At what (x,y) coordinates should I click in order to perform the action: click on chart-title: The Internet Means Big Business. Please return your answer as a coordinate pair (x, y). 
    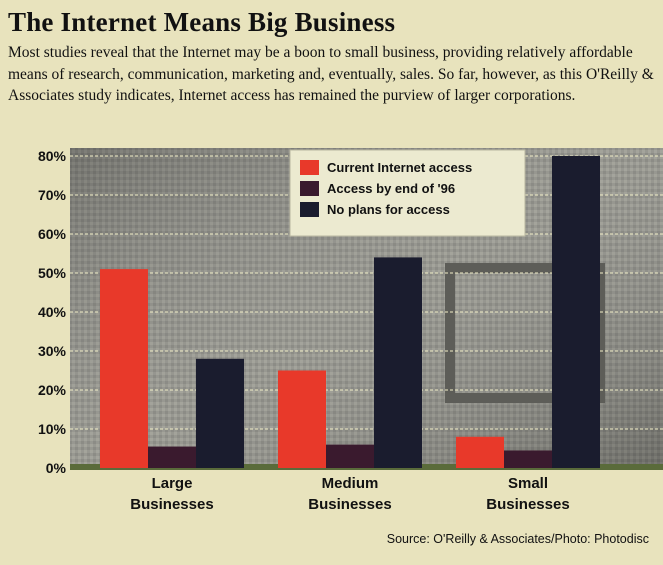
    Looking at the image, I should click on (202, 22).